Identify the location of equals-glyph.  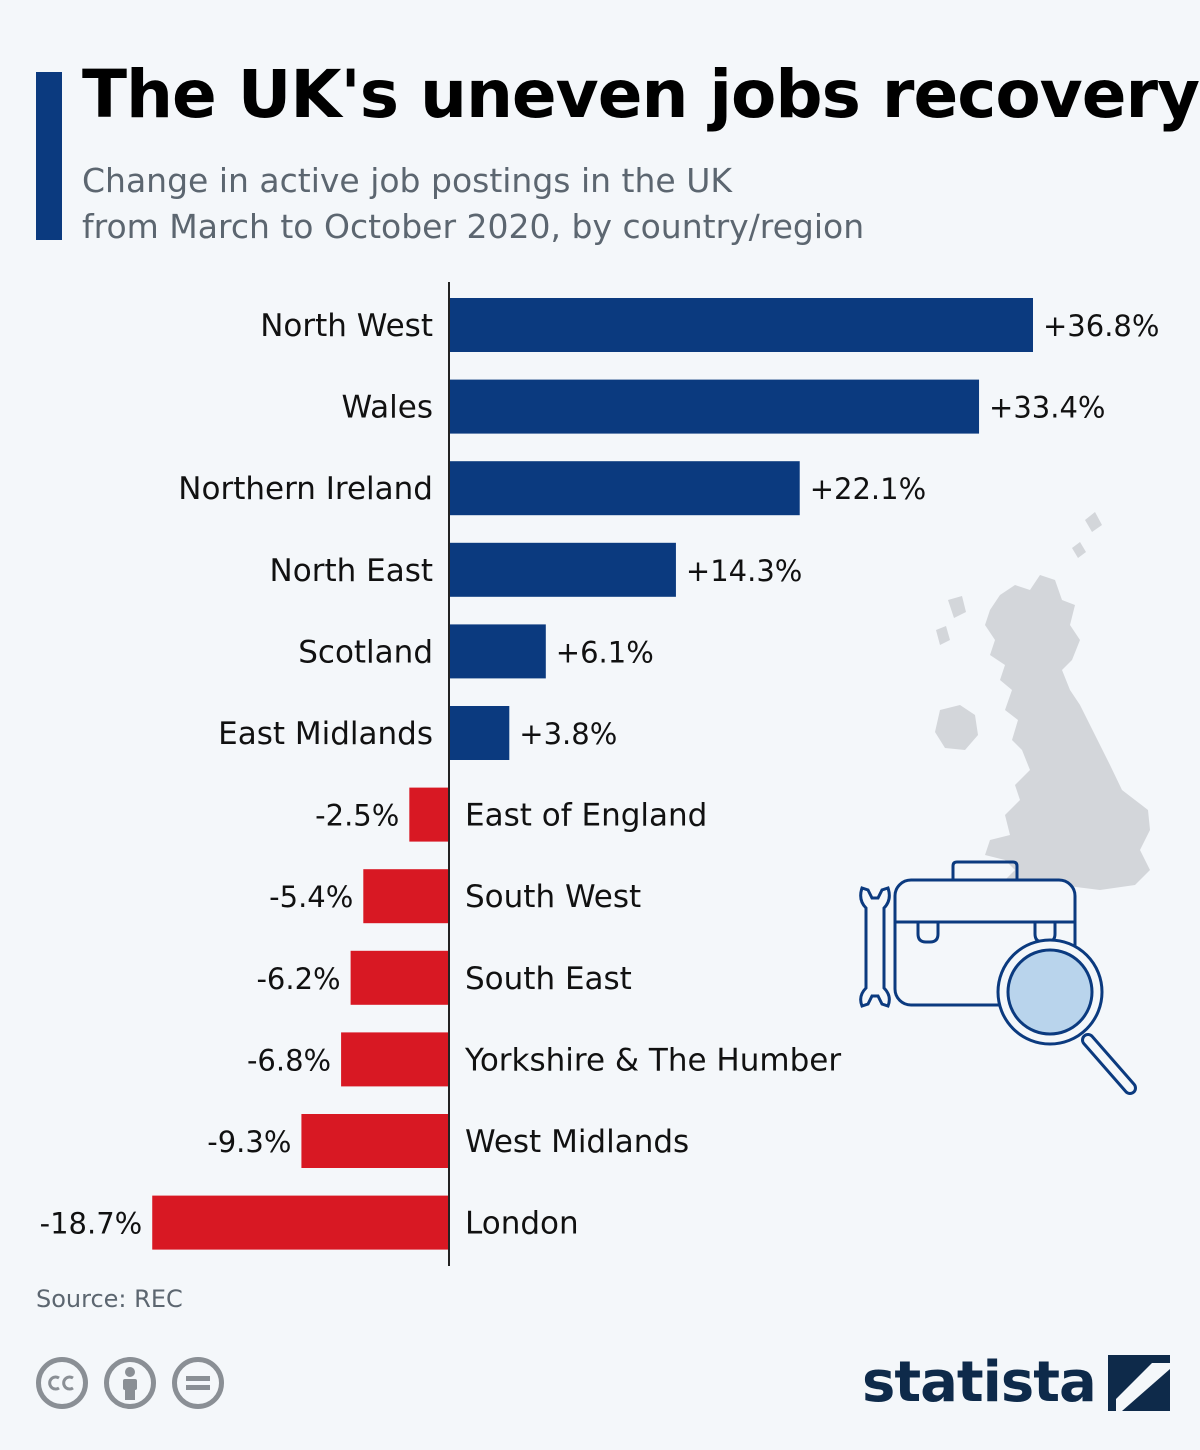
(198, 1383).